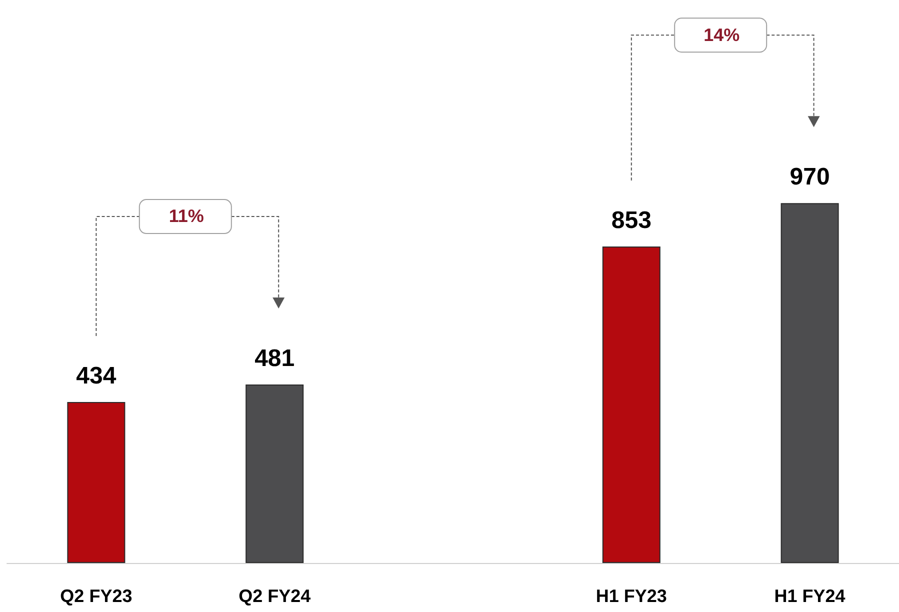 This screenshot has height=612, width=899. What do you see at coordinates (274, 596) in the screenshot?
I see `x-tick-label: Q2 FY24` at bounding box center [274, 596].